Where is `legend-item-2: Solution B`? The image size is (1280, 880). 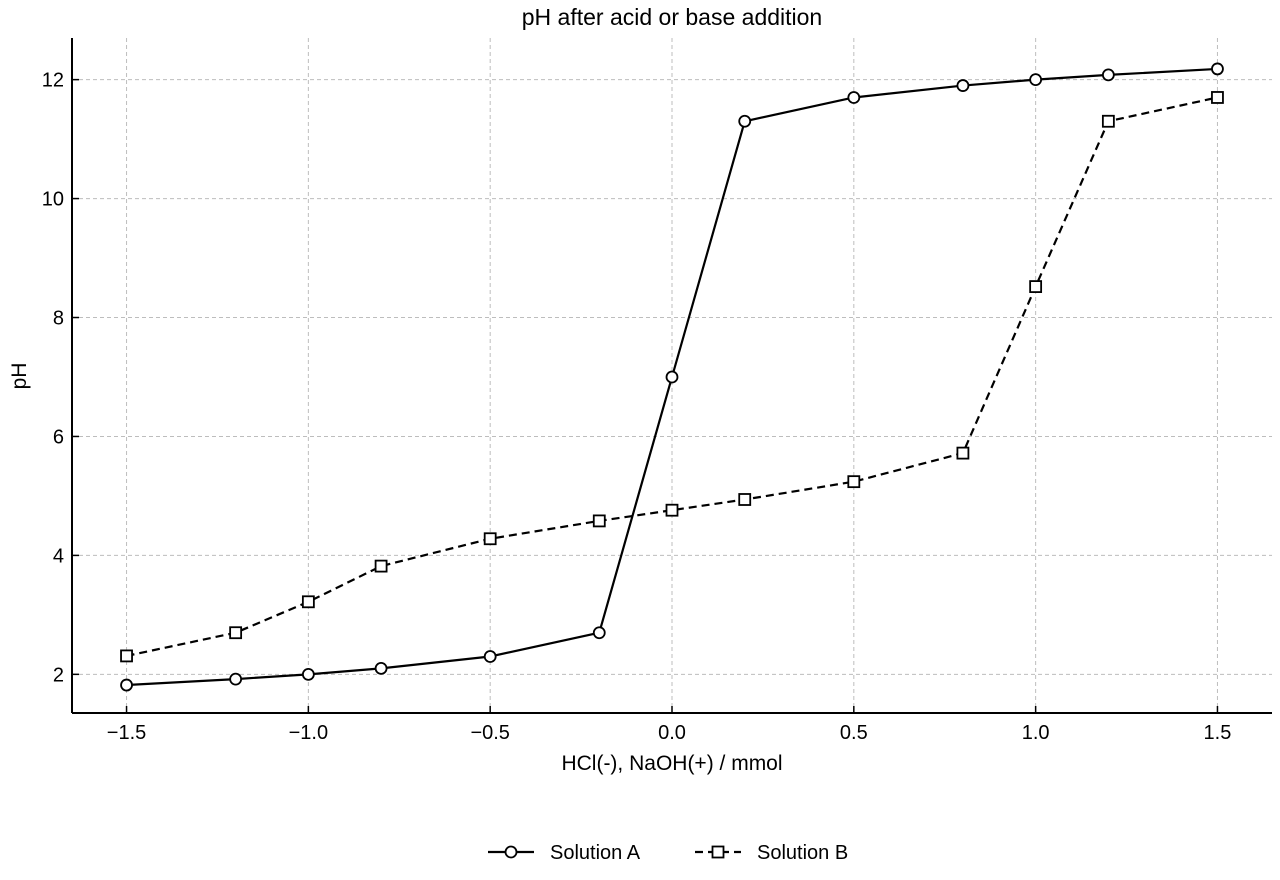
legend-item-2: Solution B is located at coordinates (771, 853).